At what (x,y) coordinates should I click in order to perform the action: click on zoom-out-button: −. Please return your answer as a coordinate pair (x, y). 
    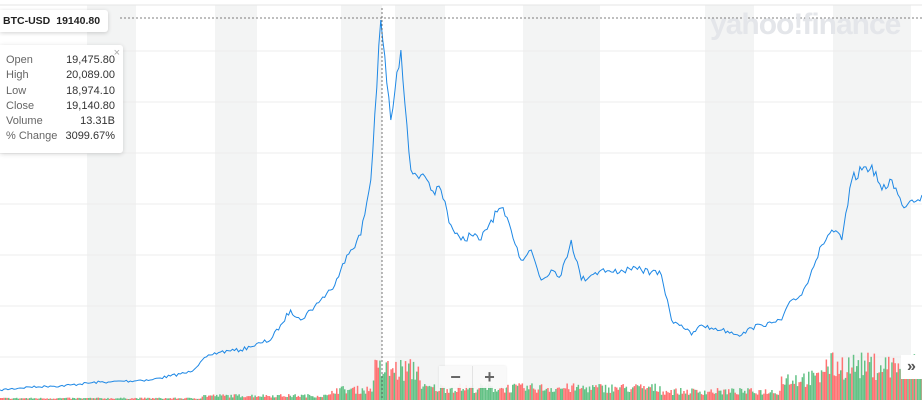
    Looking at the image, I should click on (455, 376).